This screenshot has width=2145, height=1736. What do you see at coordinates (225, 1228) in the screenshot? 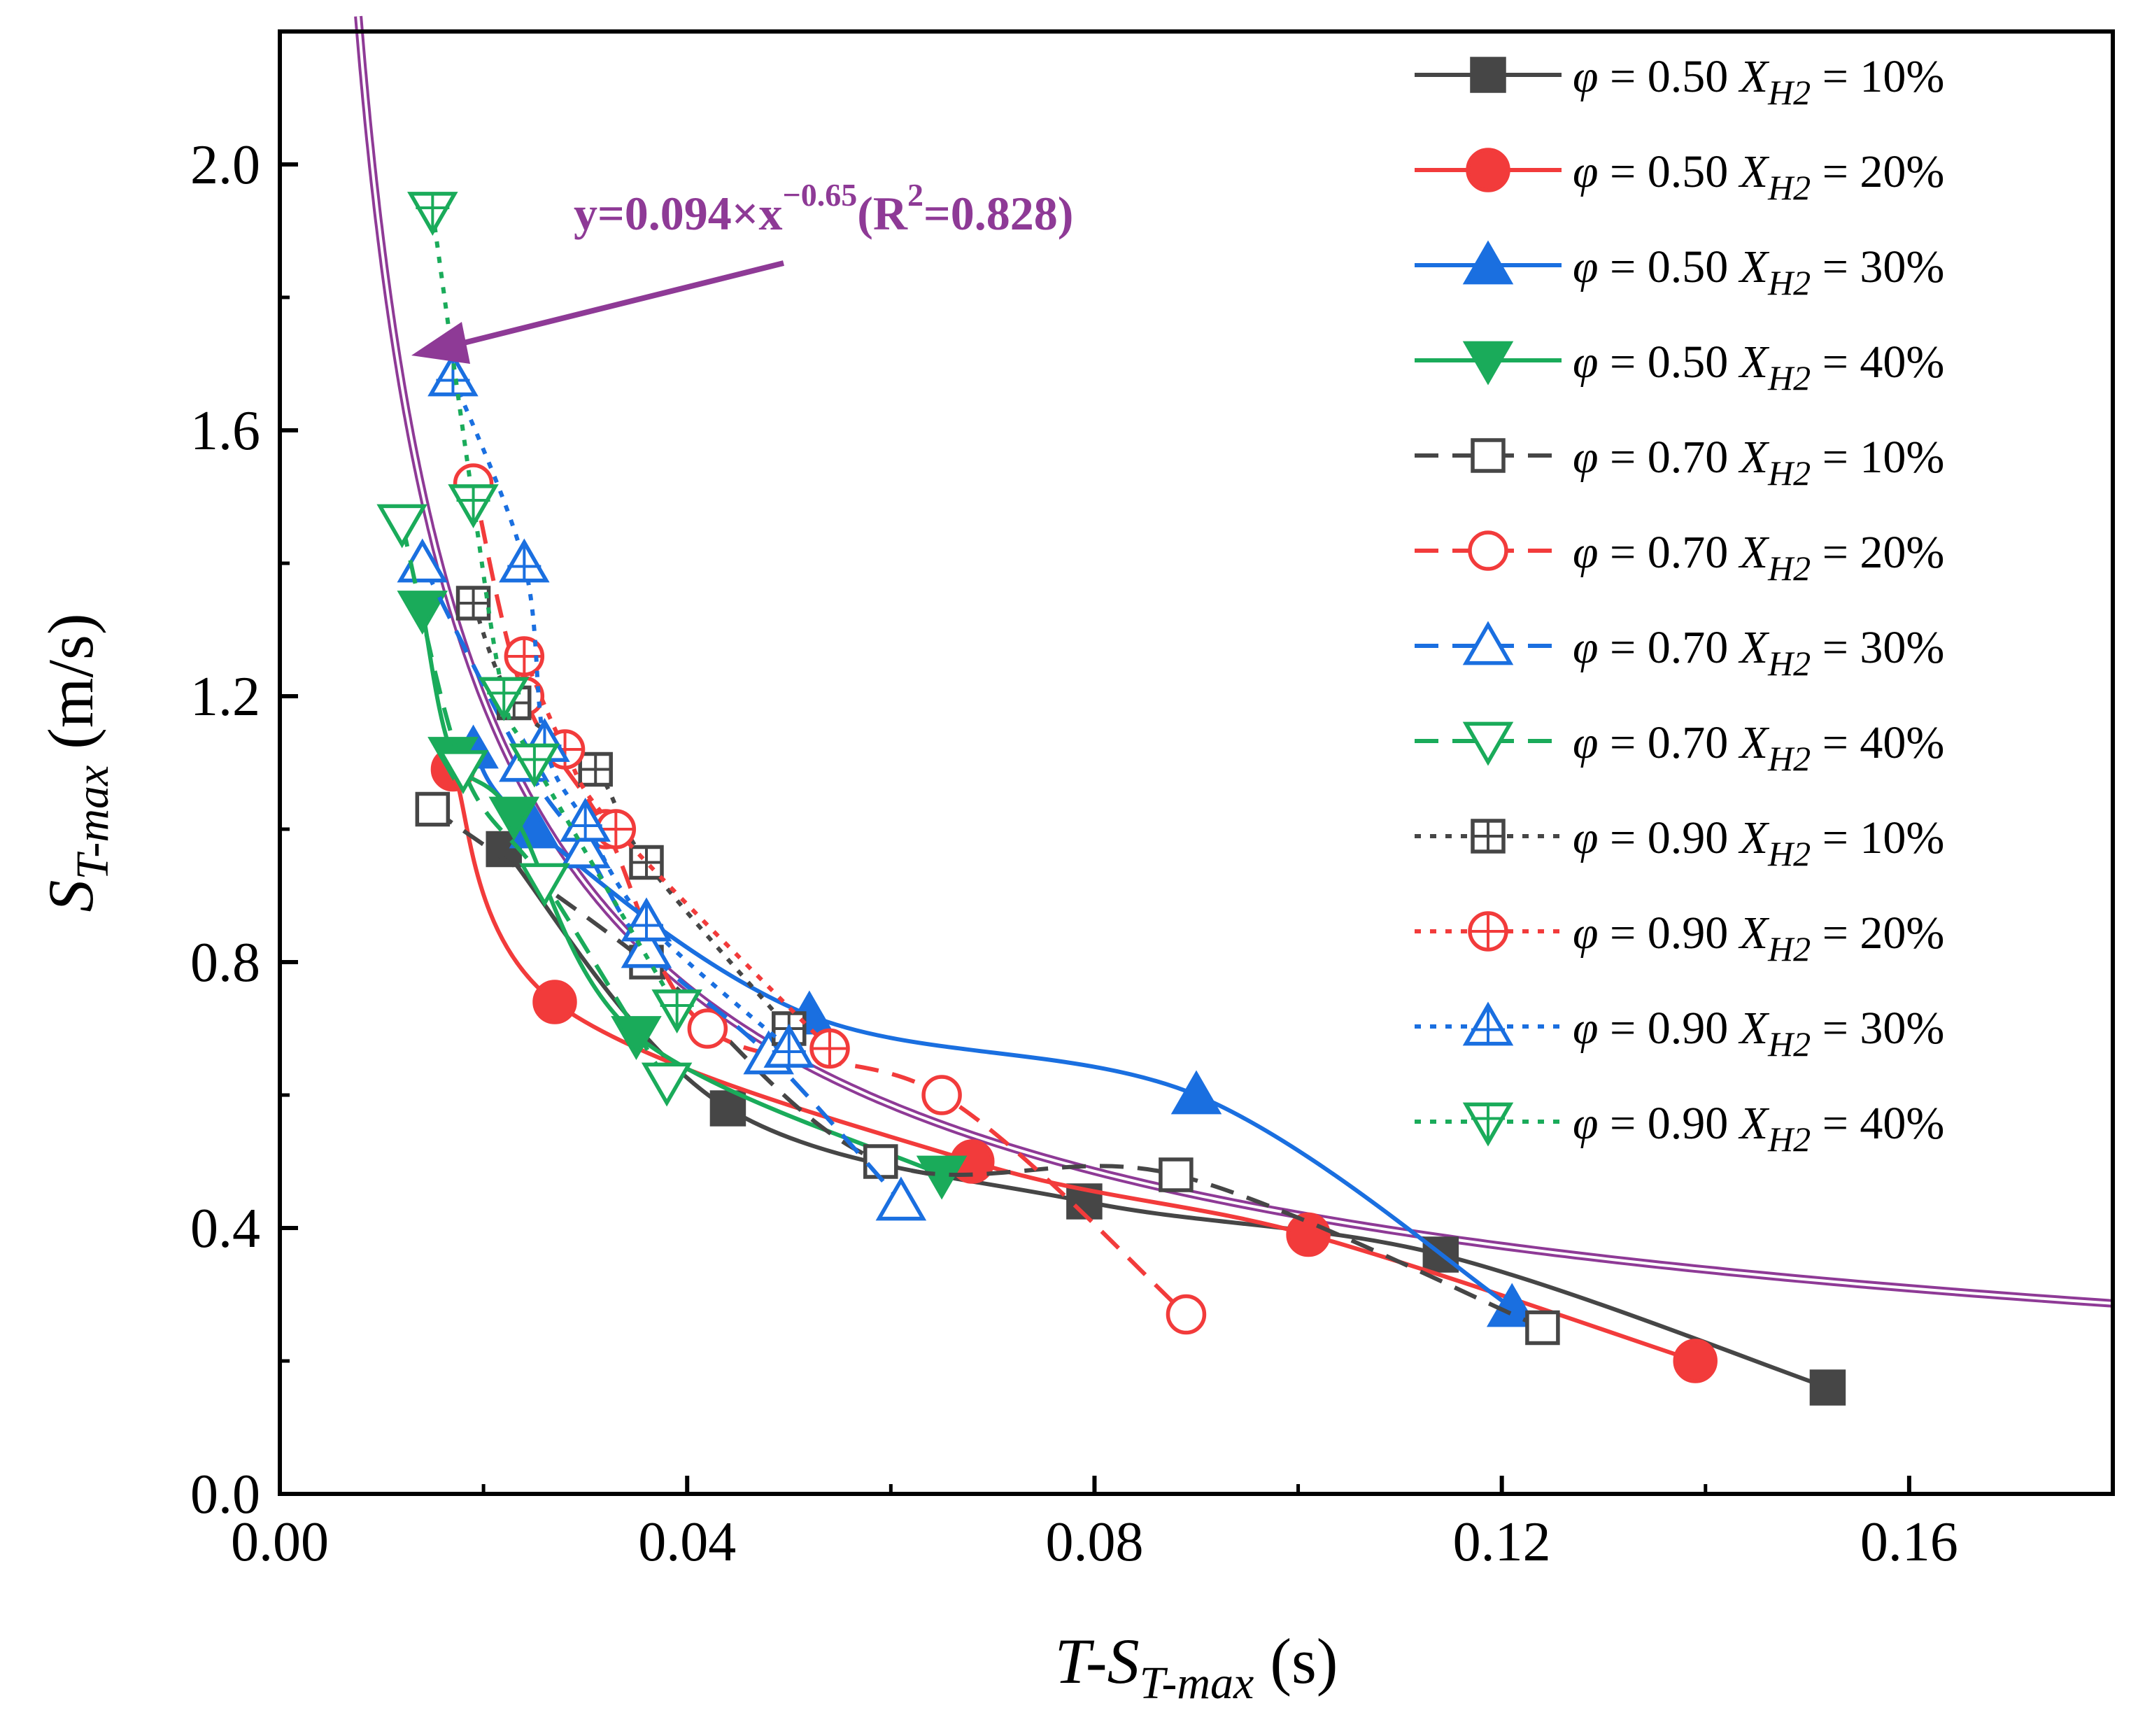
I see `y-tick-label-2: 0.4` at bounding box center [225, 1228].